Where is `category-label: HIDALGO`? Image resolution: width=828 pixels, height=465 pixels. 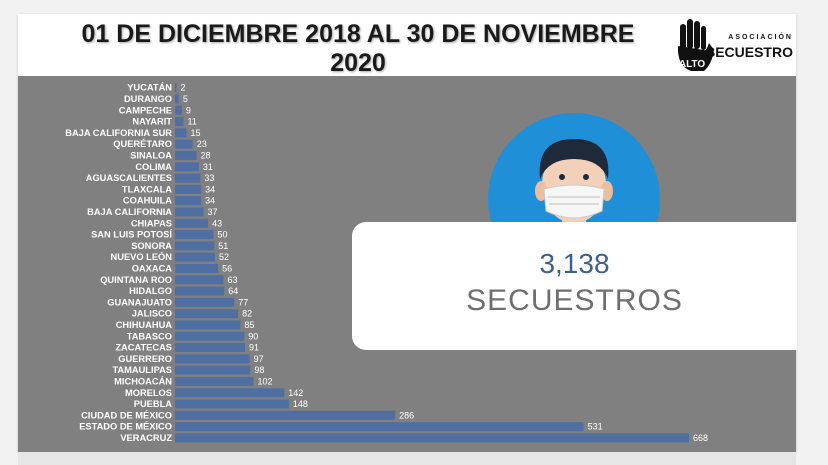
category-label: HIDALGO is located at coordinates (150, 291).